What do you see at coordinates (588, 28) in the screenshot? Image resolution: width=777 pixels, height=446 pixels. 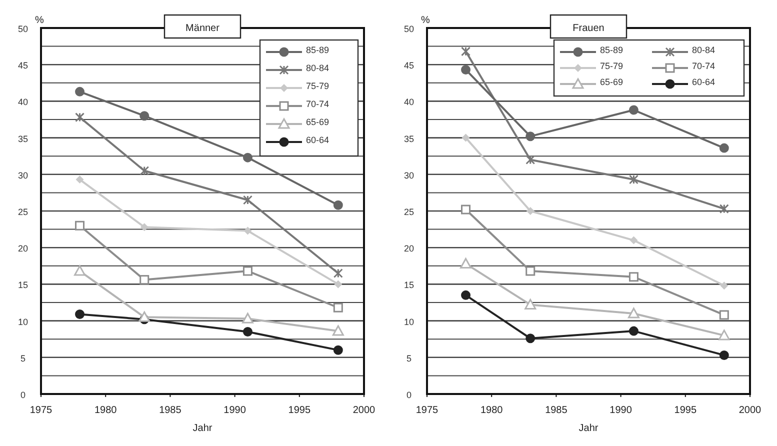 I see `chart-title: Frauen` at bounding box center [588, 28].